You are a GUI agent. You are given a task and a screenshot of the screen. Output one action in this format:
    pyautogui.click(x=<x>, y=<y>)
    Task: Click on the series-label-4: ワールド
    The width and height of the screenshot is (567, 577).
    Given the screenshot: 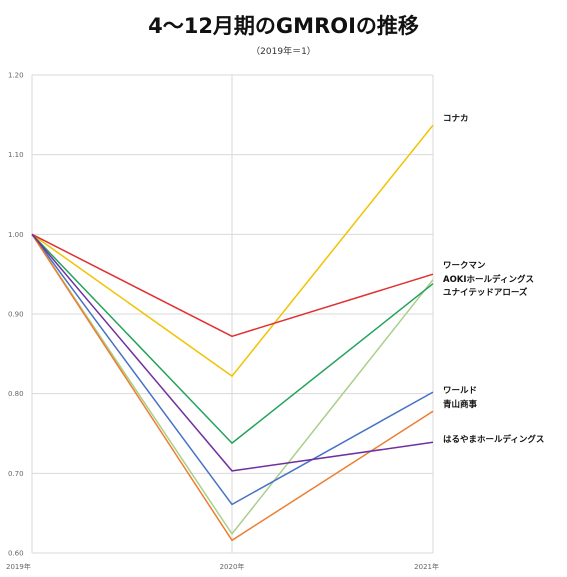 What is the action you would take?
    pyautogui.click(x=460, y=391)
    